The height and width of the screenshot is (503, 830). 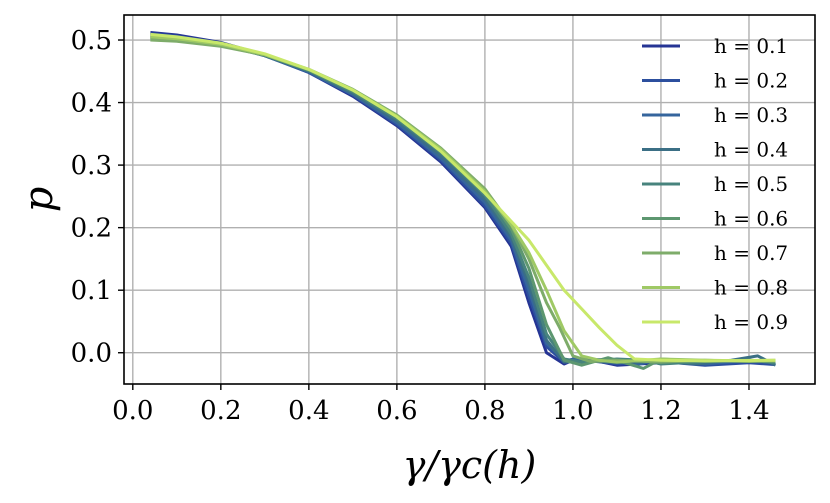 What do you see at coordinates (91, 41) in the screenshot?
I see `y-tick-label: 0.5` at bounding box center [91, 41].